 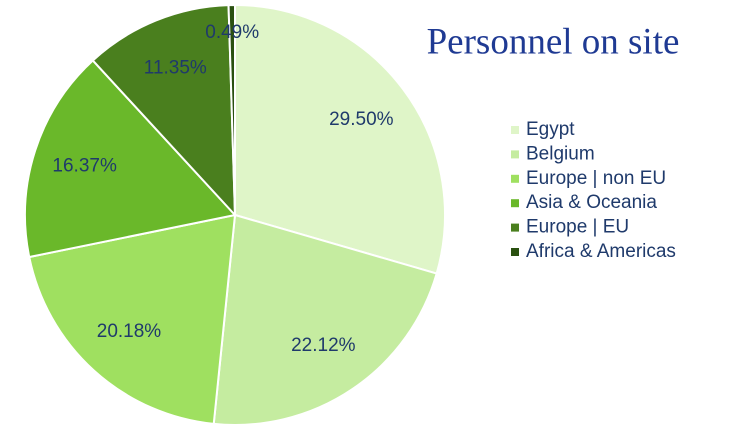 I want to click on data-label: 11.35%, so click(x=175, y=68).